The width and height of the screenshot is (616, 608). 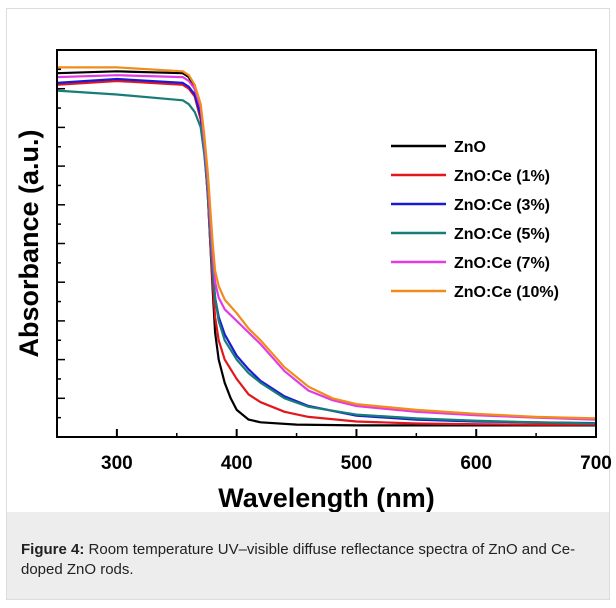 What do you see at coordinates (470, 147) in the screenshot?
I see `legend-label-1: ZnO` at bounding box center [470, 147].